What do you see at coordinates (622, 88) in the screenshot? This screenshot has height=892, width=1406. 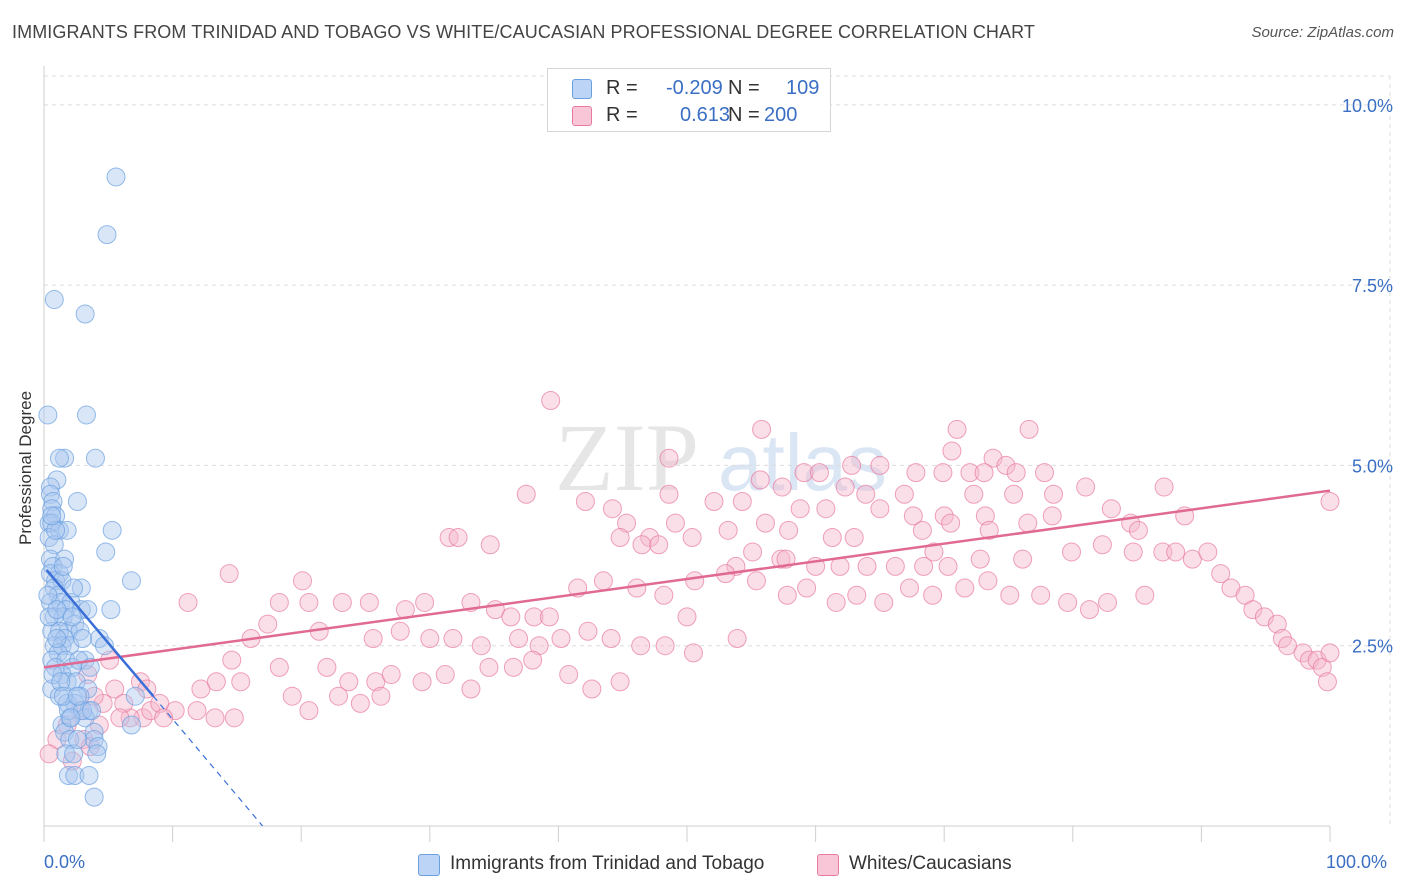 I see `legend-r-label: R =` at bounding box center [622, 88].